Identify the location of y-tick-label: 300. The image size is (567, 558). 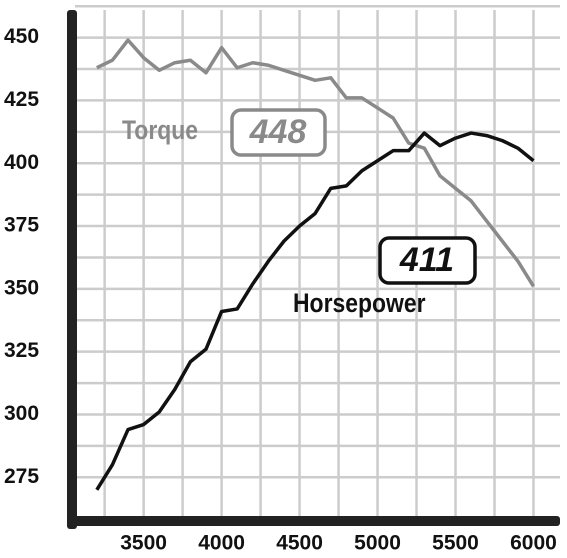
(21, 413).